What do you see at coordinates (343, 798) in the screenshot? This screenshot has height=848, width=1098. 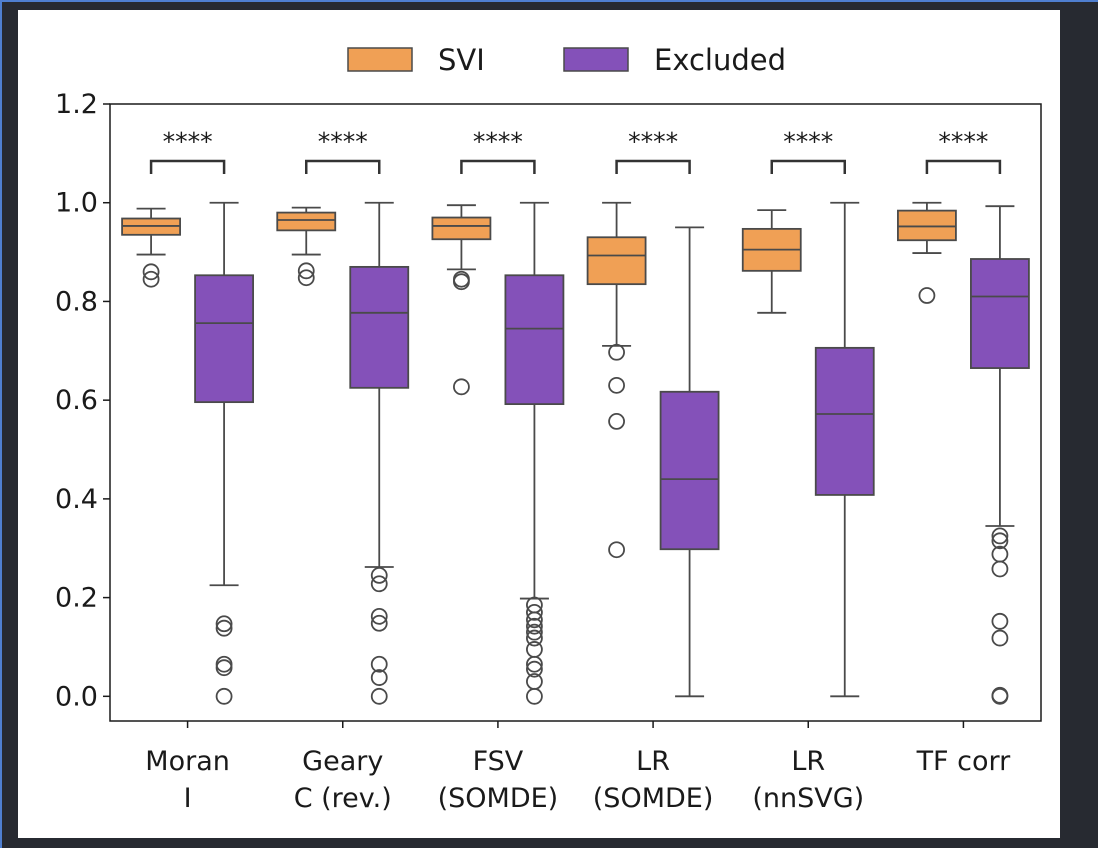 I see `x-tick-label-line2: C (rev.)` at bounding box center [343, 798].